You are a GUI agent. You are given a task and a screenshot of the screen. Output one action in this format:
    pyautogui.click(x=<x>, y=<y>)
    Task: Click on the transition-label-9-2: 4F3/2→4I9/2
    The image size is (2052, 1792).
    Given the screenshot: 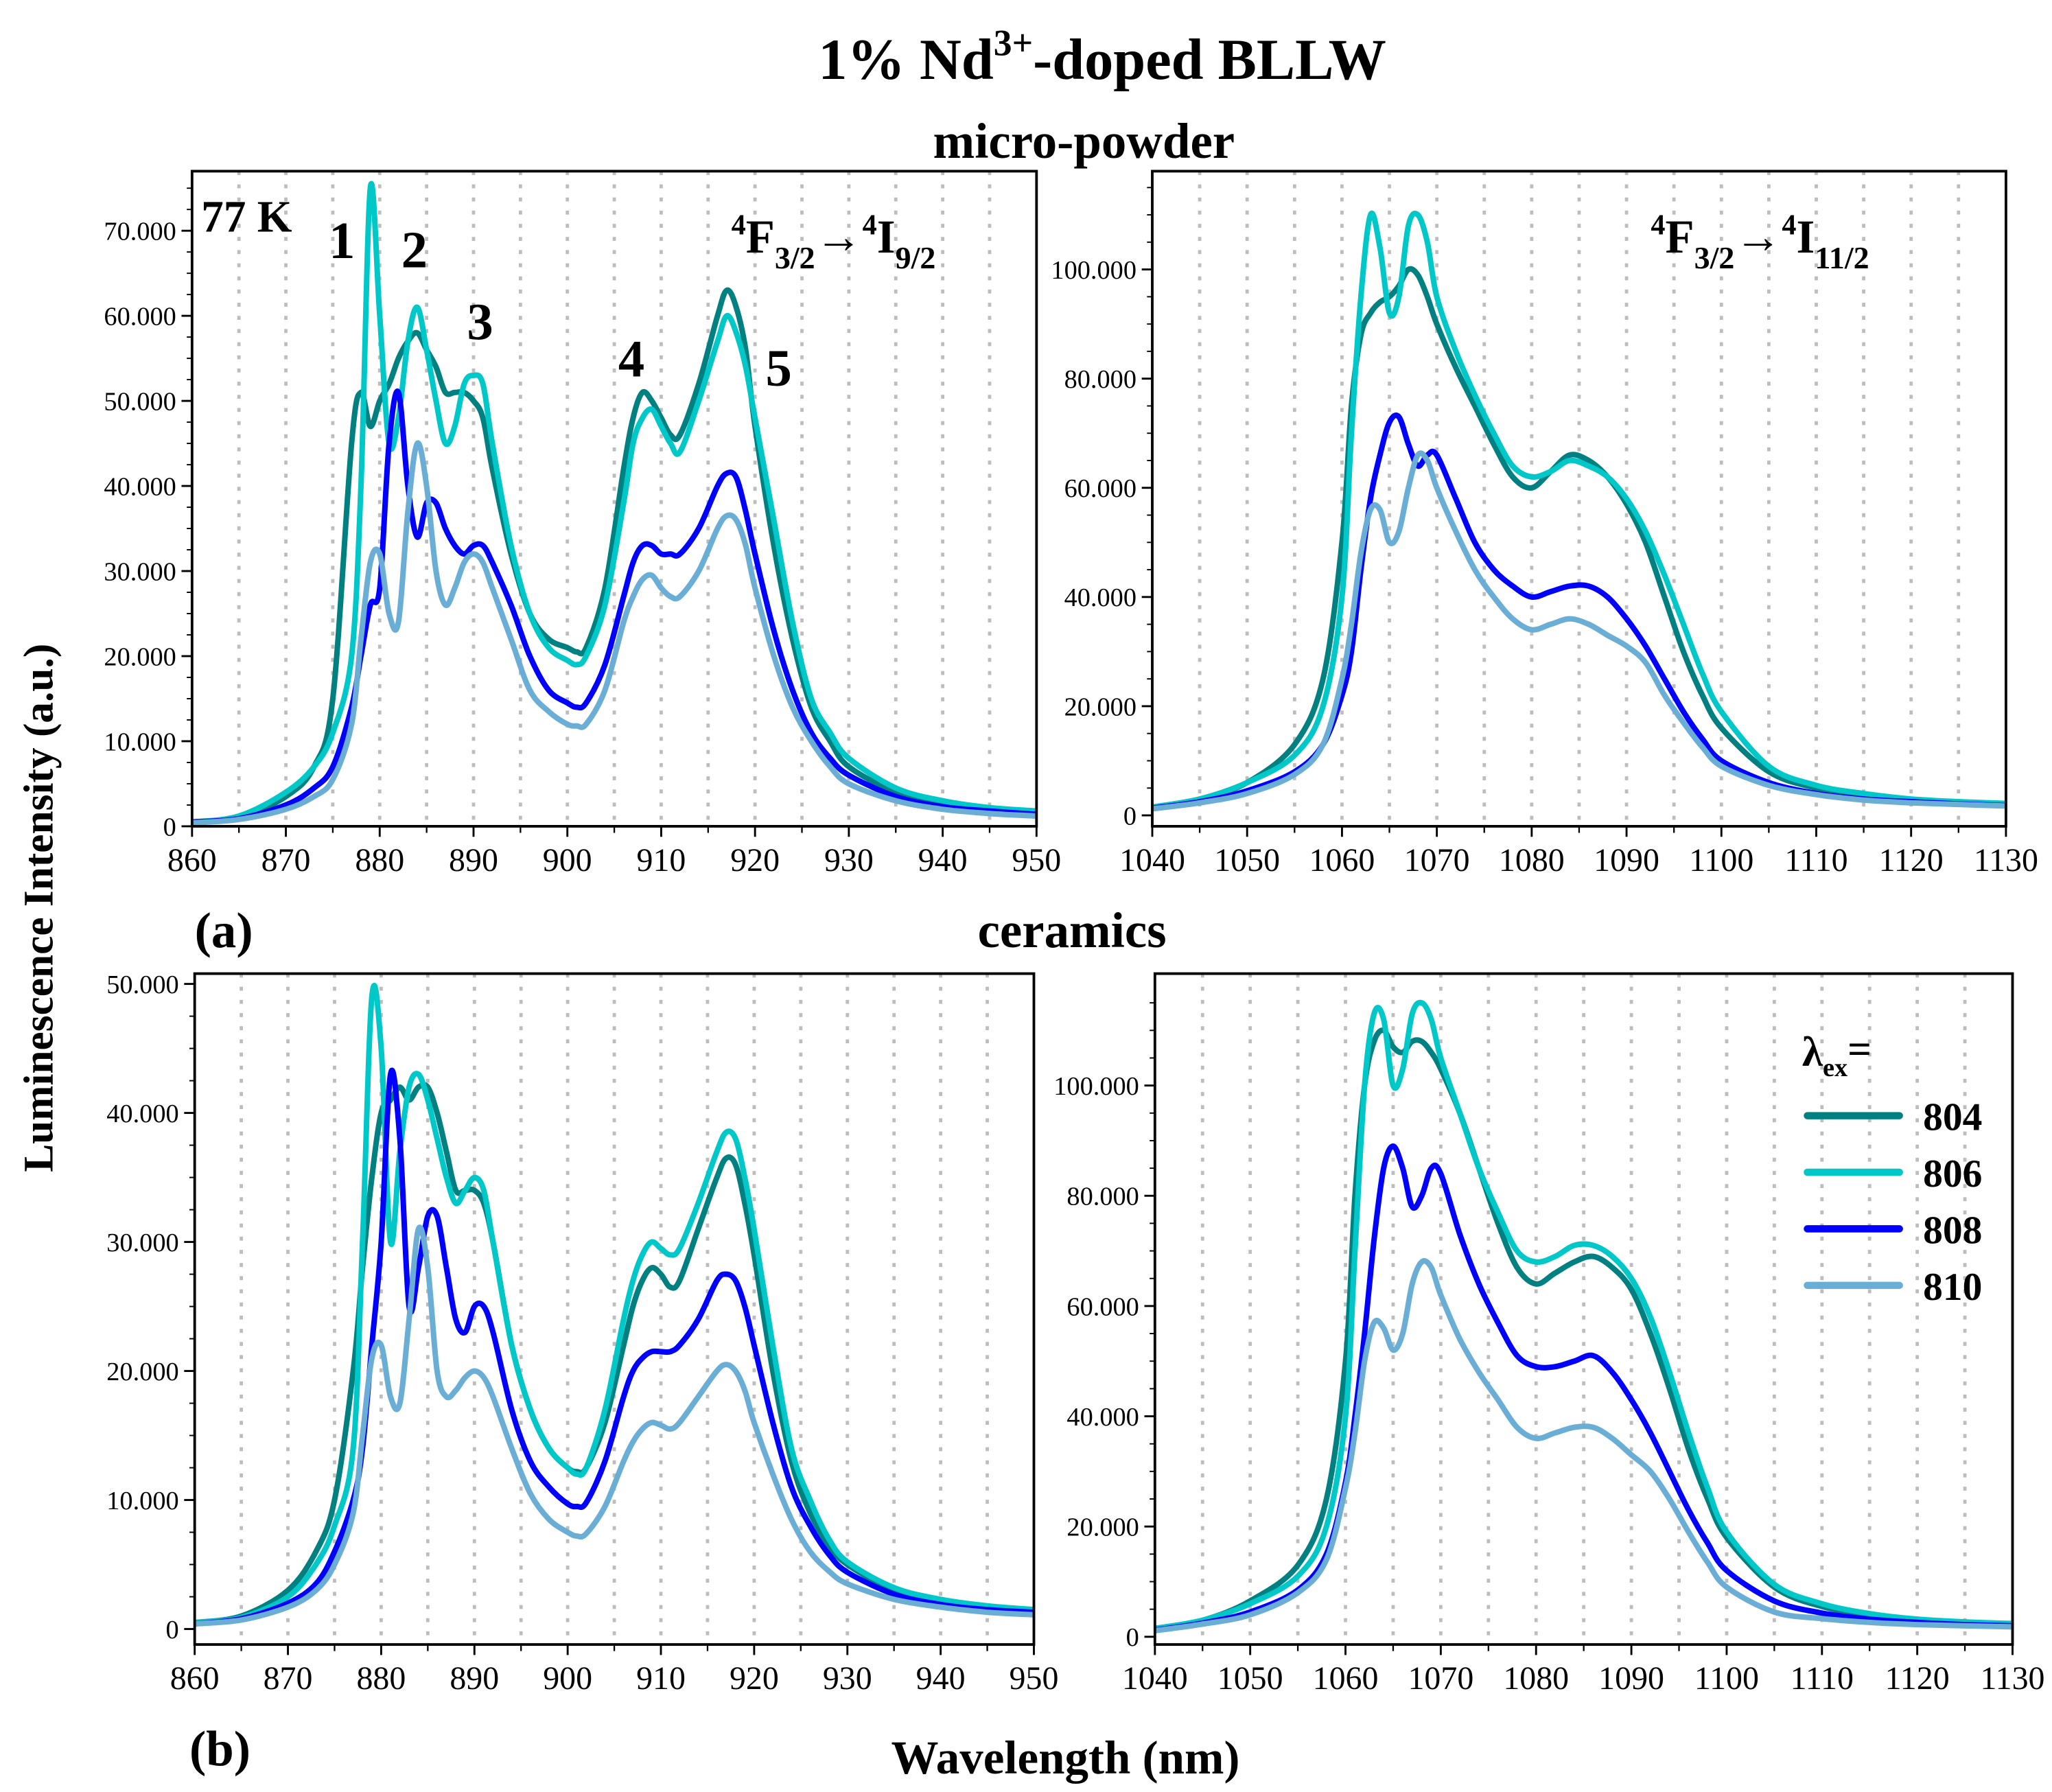 What is the action you would take?
    pyautogui.click(x=834, y=242)
    